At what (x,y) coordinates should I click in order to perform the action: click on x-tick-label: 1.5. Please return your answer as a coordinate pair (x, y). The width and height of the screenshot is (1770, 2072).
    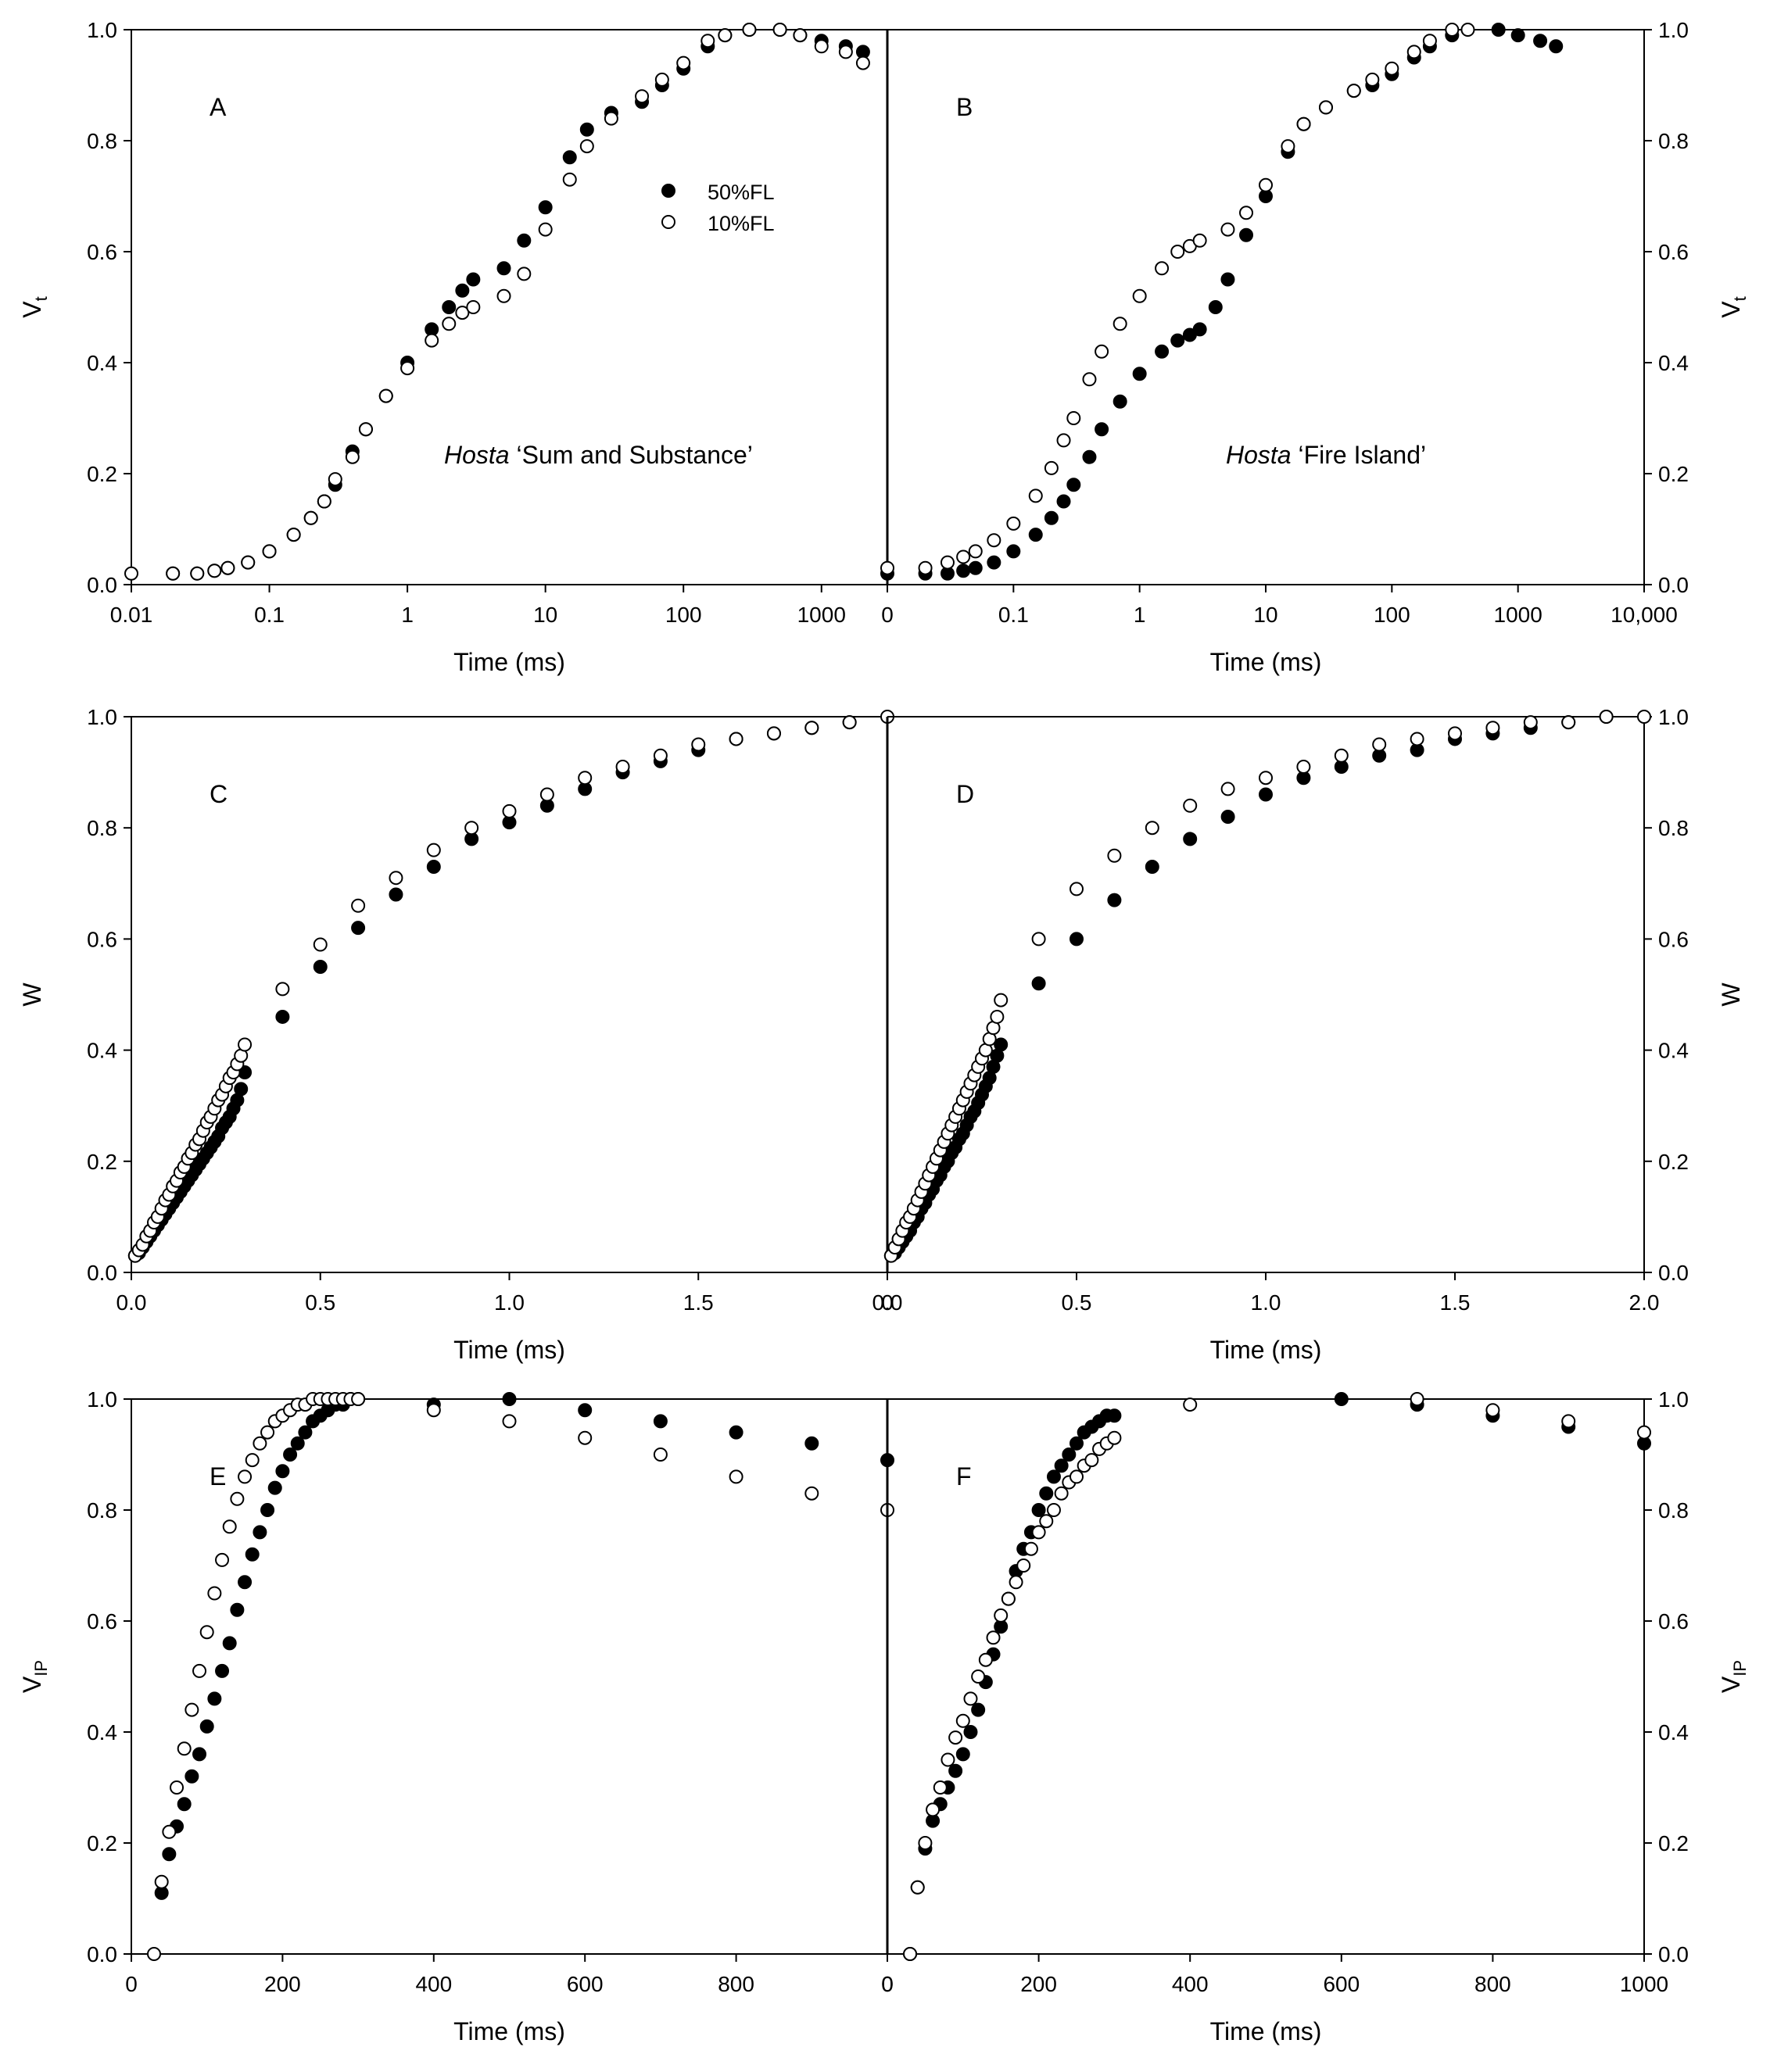
    Looking at the image, I should click on (698, 1302).